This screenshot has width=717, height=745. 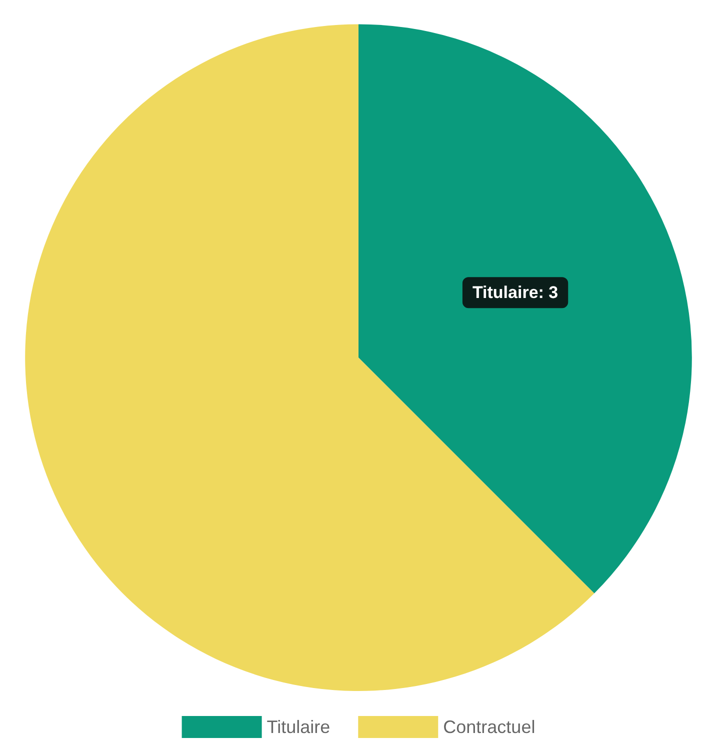 What do you see at coordinates (298, 727) in the screenshot?
I see `legend-label: Titulaire` at bounding box center [298, 727].